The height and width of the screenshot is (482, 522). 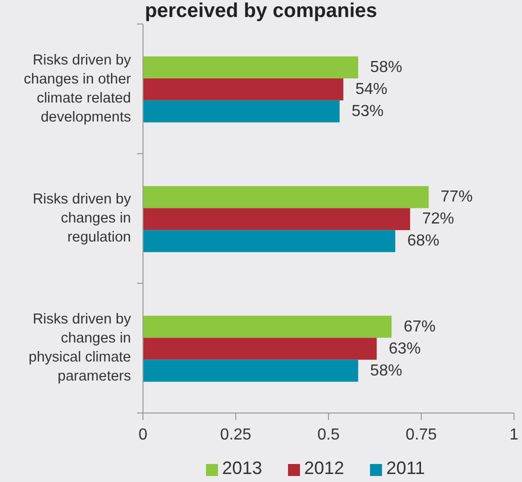 What do you see at coordinates (423, 241) in the screenshot?
I see `data-label: 68%` at bounding box center [423, 241].